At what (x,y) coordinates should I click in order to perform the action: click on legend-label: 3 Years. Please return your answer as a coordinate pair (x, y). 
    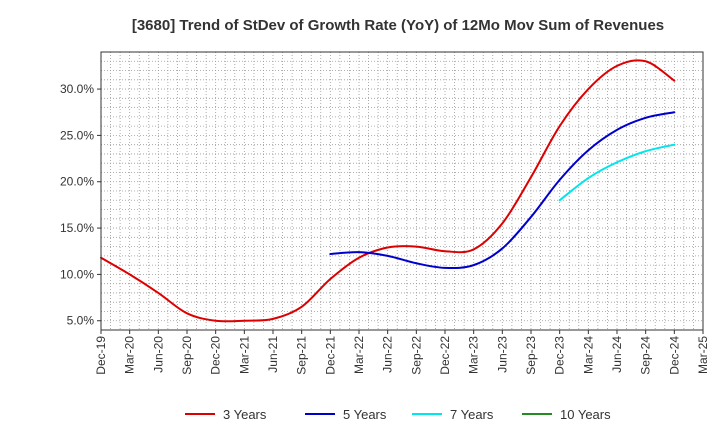
    Looking at the image, I should click on (245, 414).